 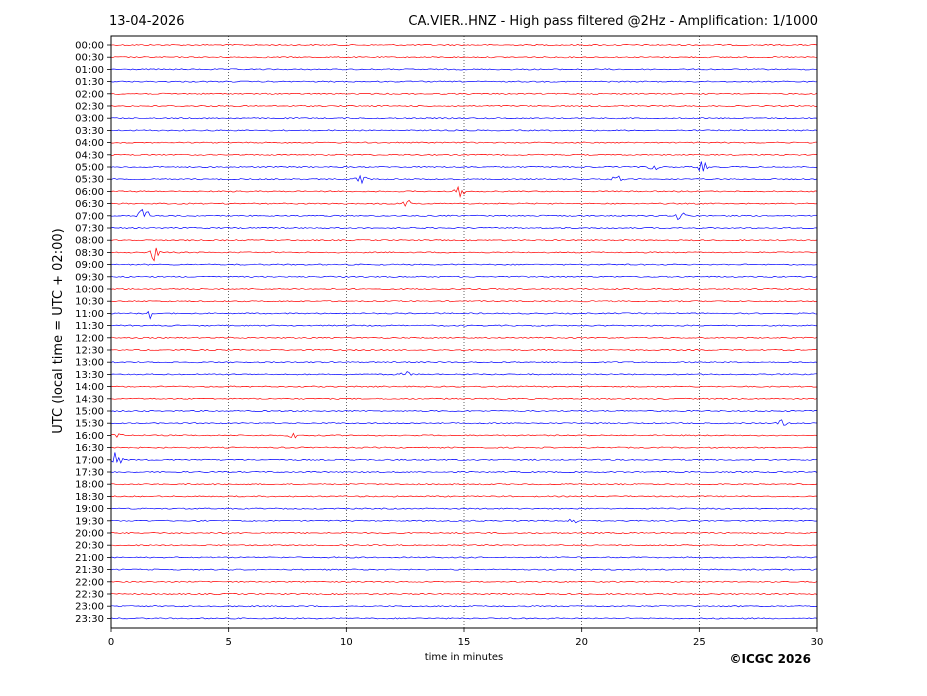 What do you see at coordinates (89, 119) in the screenshot?
I see `y-tick-label: 03:00` at bounding box center [89, 119].